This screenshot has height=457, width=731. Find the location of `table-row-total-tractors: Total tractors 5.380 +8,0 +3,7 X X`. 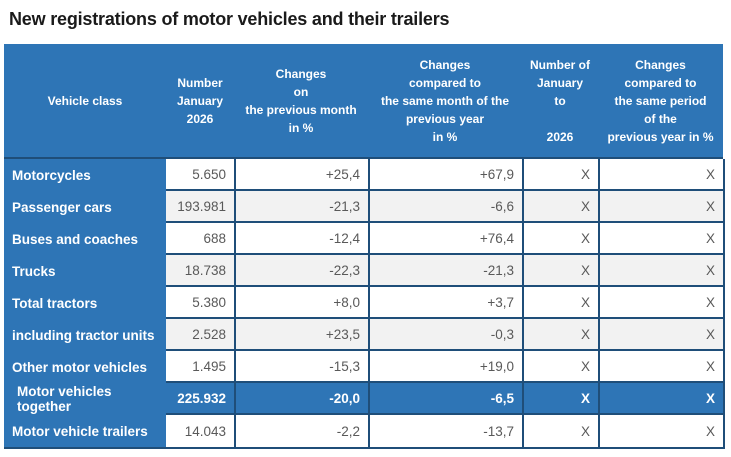

table-row-total-tractors: Total tractors 5.380 +8,0 +3,7 X X is located at coordinates (363, 303).